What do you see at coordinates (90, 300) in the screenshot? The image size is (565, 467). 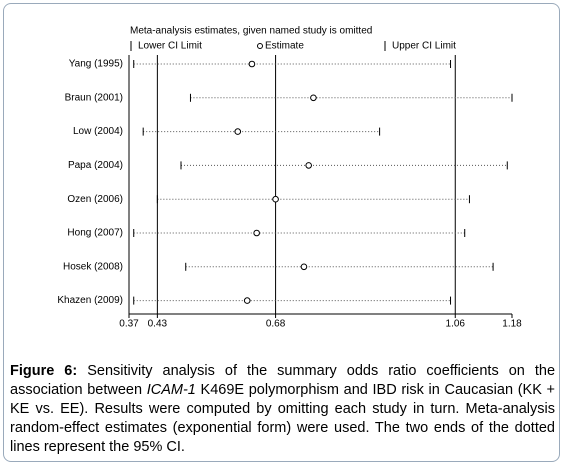 I see `y-tick-label: Khazen (2009)` at bounding box center [90, 300].